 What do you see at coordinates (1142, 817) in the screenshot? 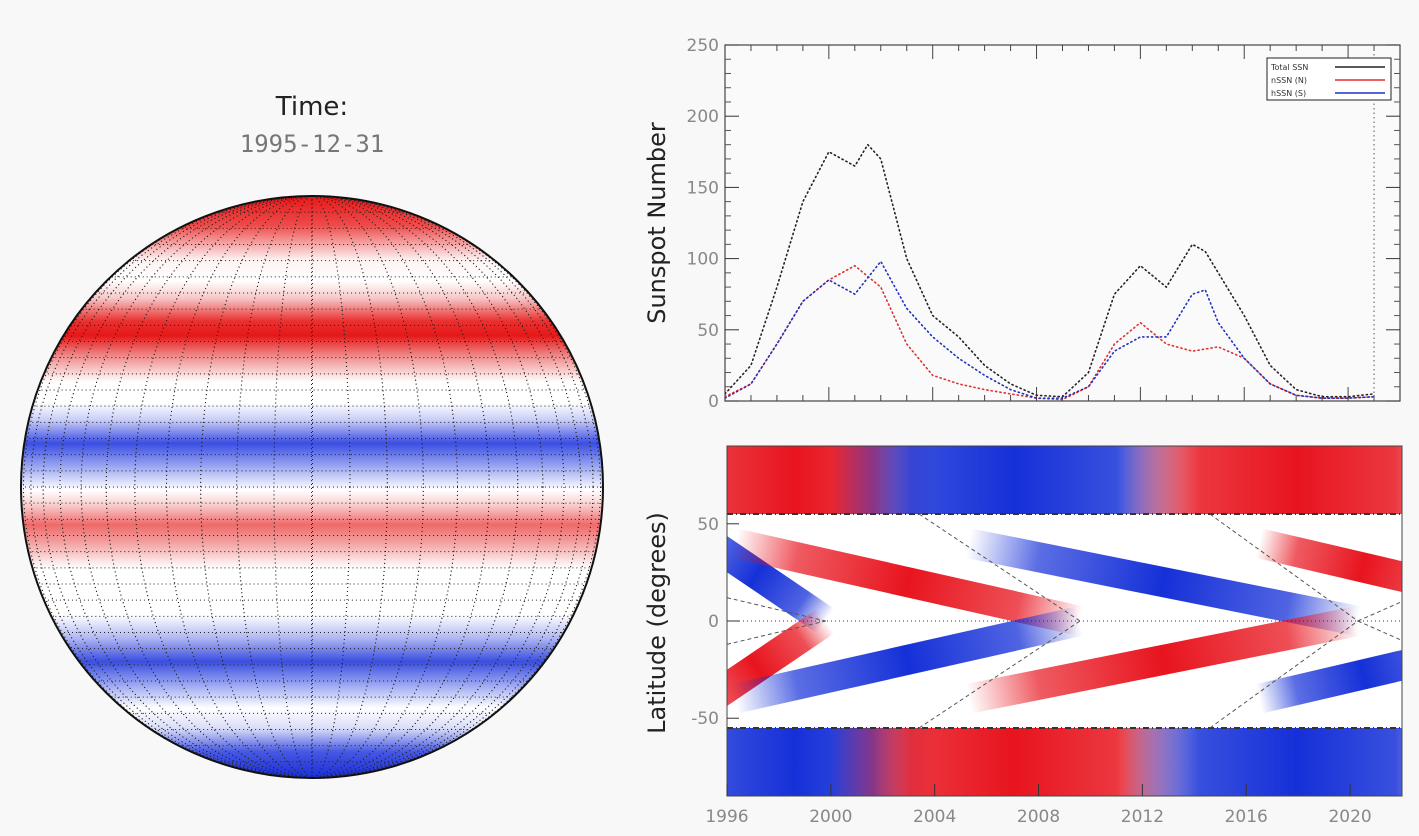
I see `butterfly-x-tick-label: 2012` at bounding box center [1142, 817].